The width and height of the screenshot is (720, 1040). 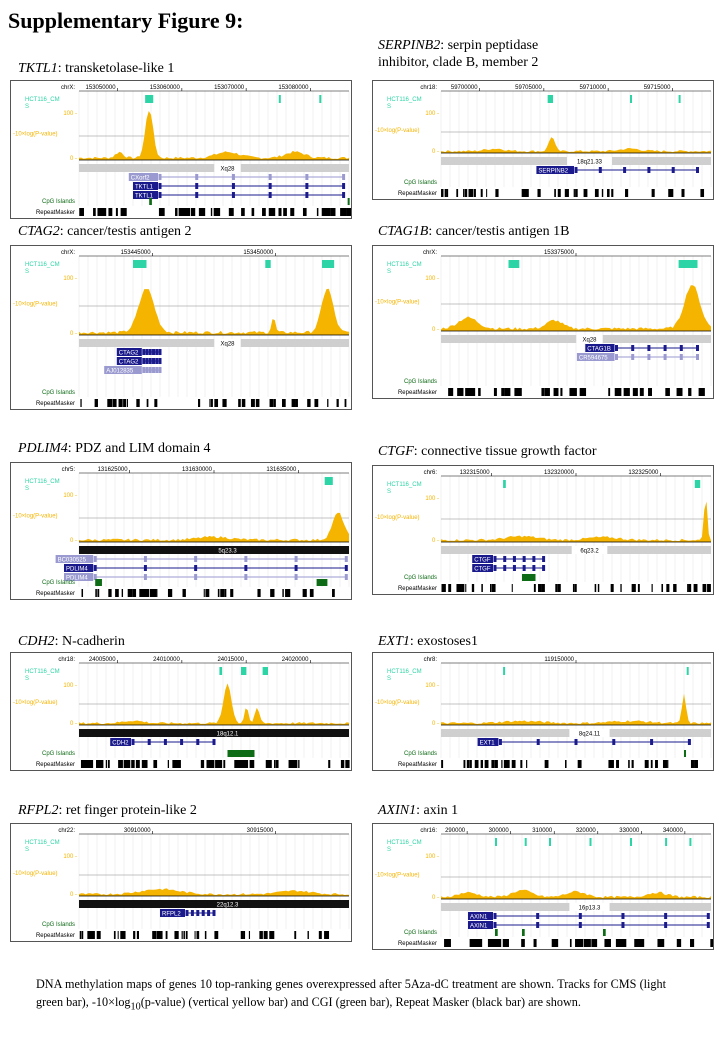 I want to click on gene-symbol: CTAG1B, so click(x=403, y=231).